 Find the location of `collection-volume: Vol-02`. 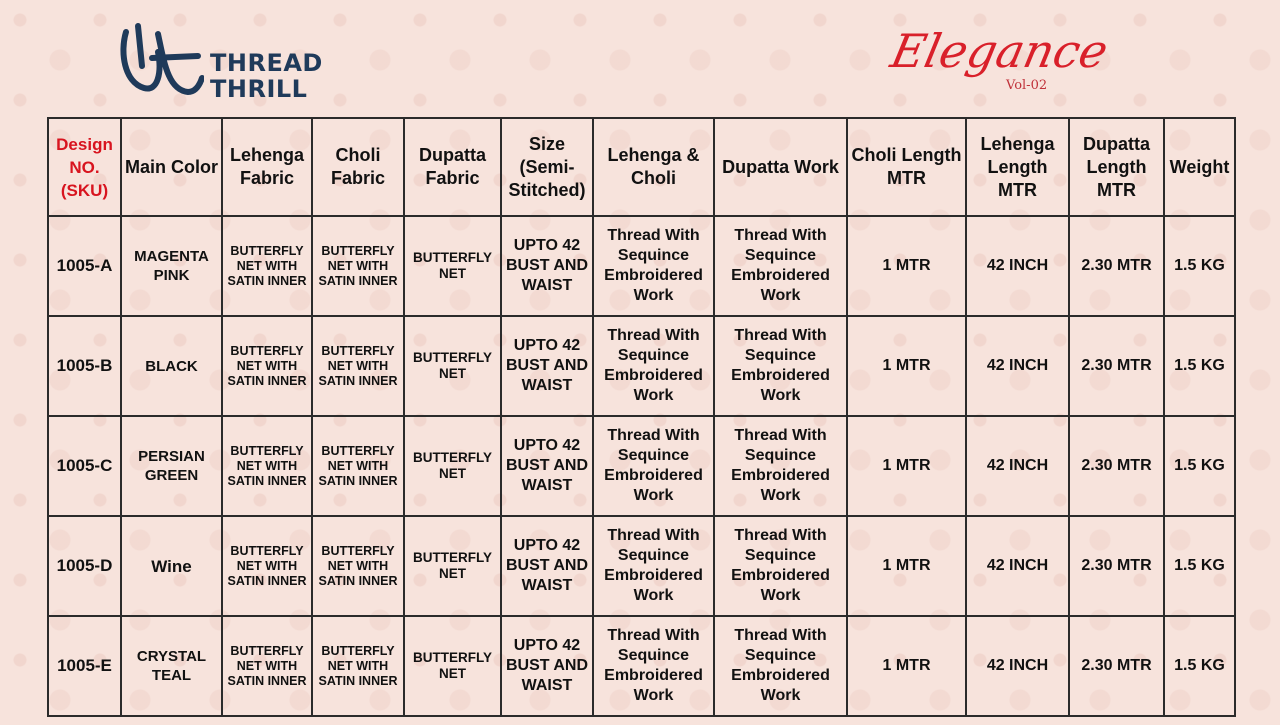

collection-volume: Vol-02 is located at coordinates (1027, 85).